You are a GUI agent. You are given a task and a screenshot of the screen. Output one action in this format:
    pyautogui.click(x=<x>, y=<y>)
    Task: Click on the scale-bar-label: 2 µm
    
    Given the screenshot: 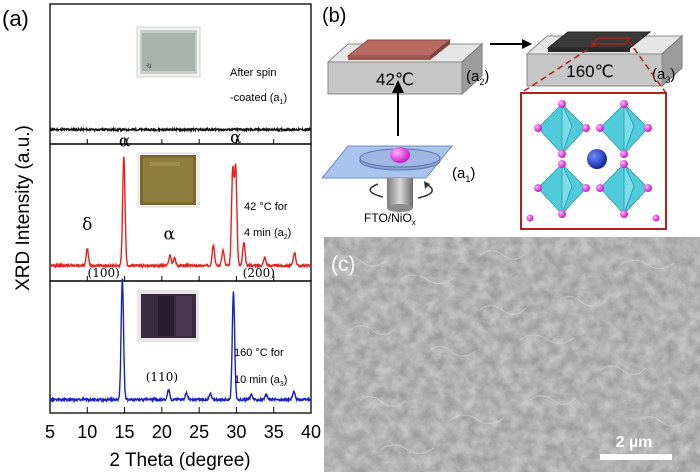 What is the action you would take?
    pyautogui.click(x=634, y=442)
    